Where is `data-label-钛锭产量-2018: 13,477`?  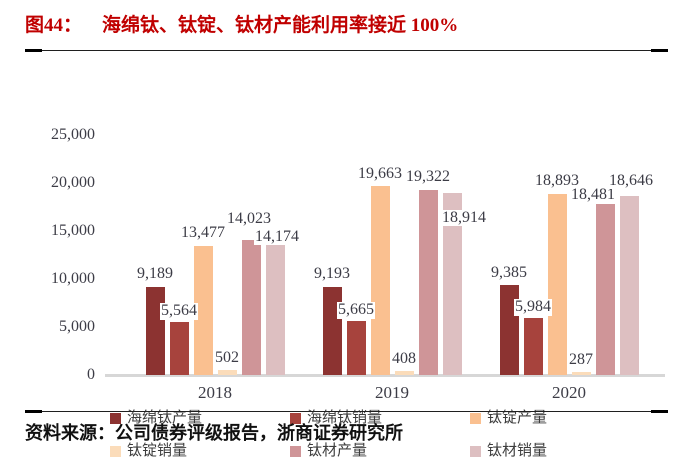
data-label-钛锭产量-2018: 13,477 is located at coordinates (203, 233).